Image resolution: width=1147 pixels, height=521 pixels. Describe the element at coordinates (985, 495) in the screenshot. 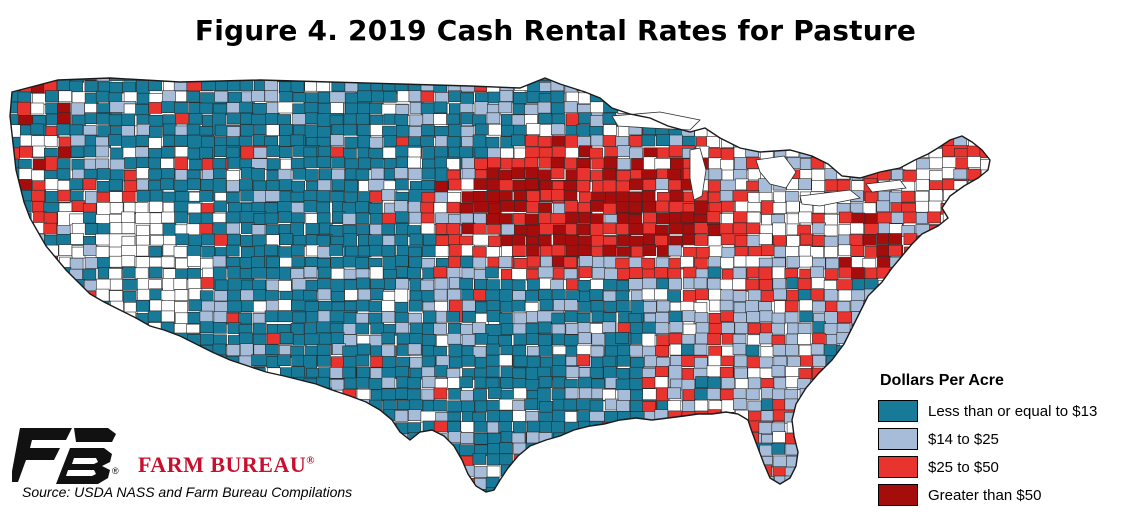

I see `legend-label-high: Greater than $50` at that location.